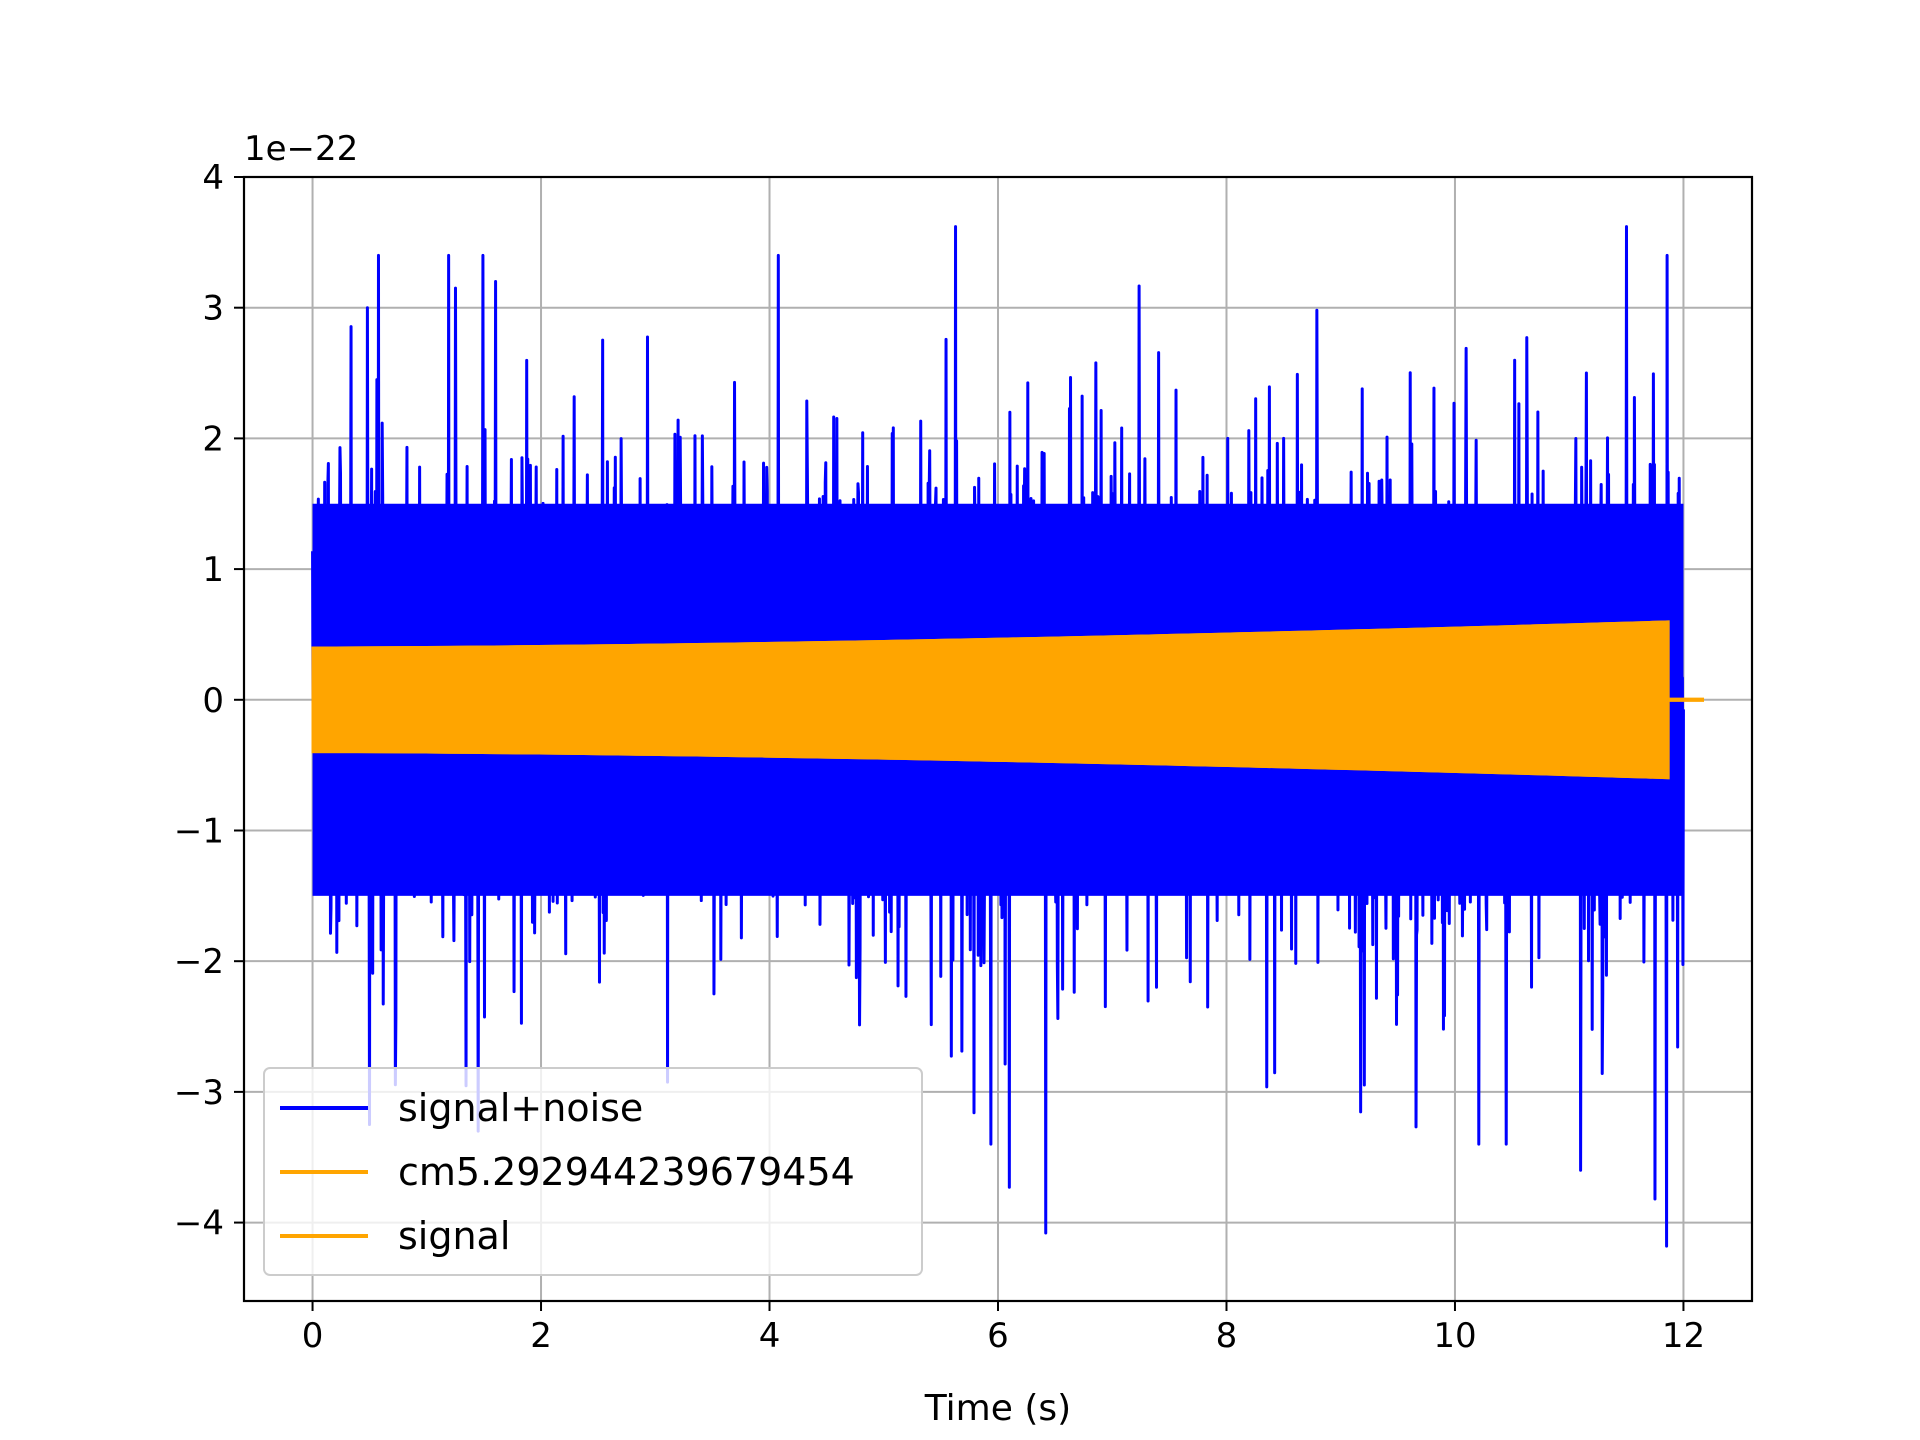  Describe the element at coordinates (313, 1336) in the screenshot. I see `x-tick-label: 0` at that location.